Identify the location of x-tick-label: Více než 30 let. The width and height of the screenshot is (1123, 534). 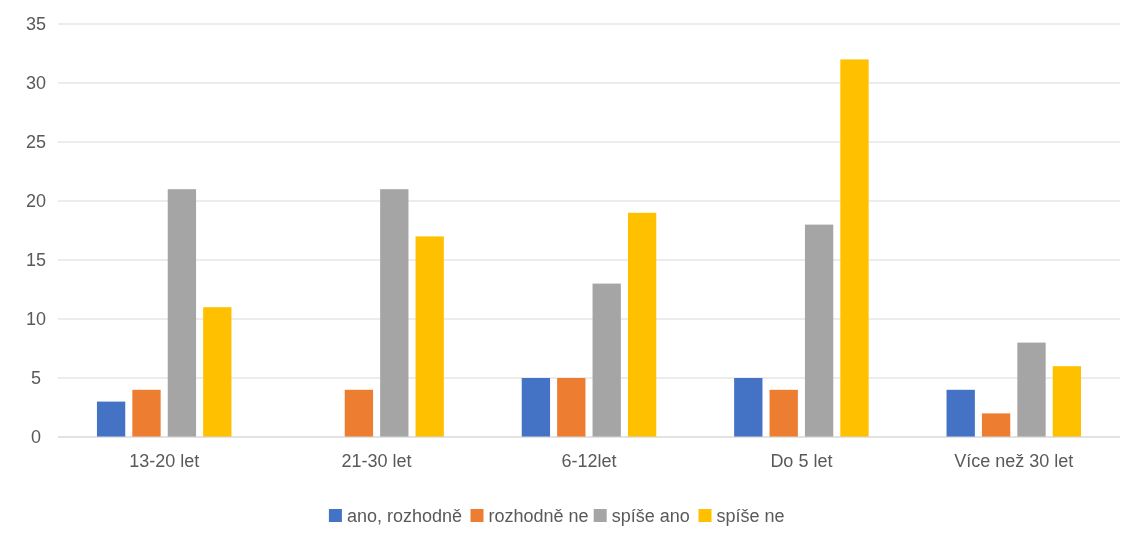
(1014, 461).